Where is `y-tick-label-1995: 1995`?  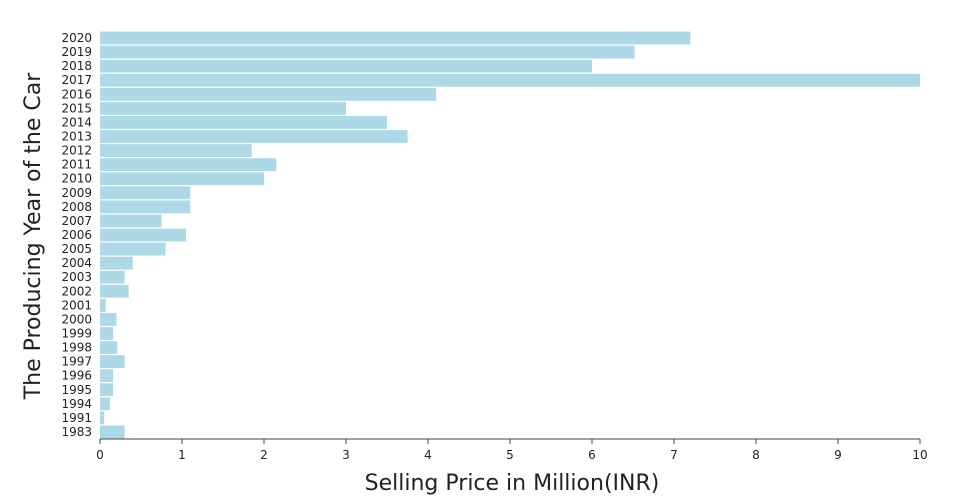
y-tick-label-1995: 1995 is located at coordinates (76, 390).